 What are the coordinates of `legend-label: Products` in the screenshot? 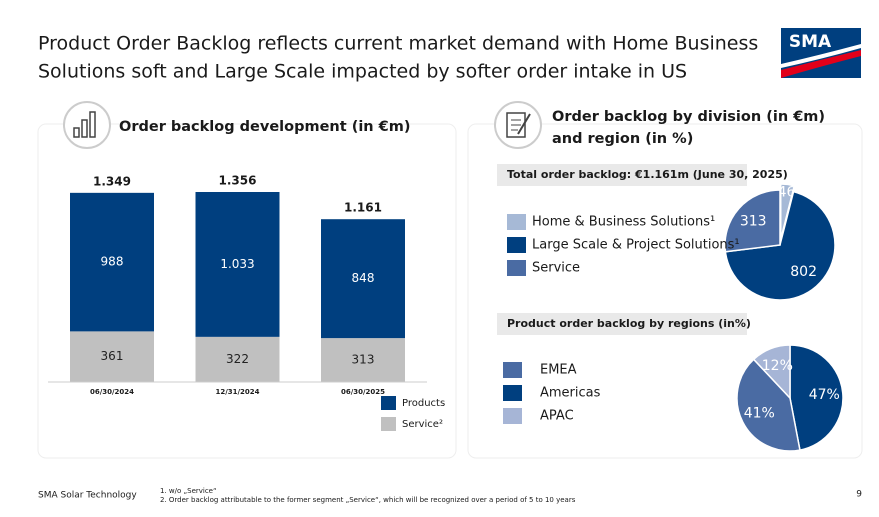 It's located at (423, 403).